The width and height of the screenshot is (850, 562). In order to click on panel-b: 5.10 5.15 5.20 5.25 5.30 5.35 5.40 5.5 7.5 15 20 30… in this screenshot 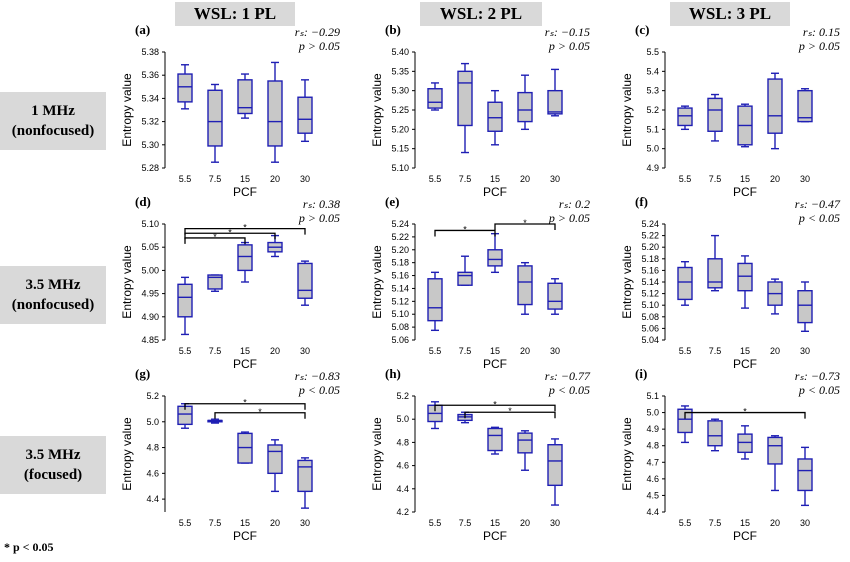, I will do `click(480, 110)`.